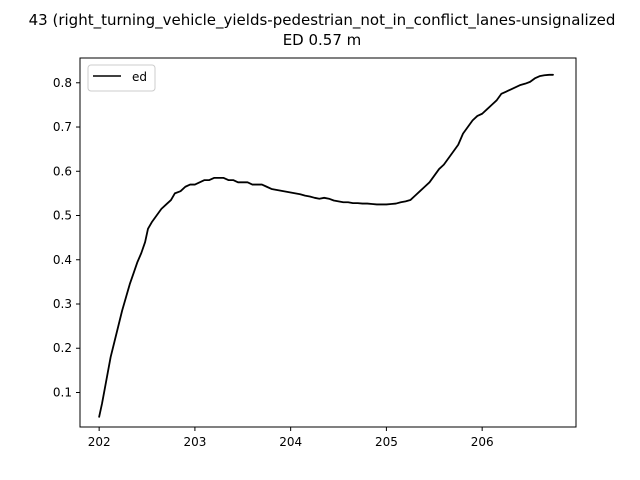 Image resolution: width=640 pixels, height=480 pixels. Describe the element at coordinates (66, 237) in the screenshot. I see `y-axis: 0.1 0.2 0.3 0.4 0.5 0.6 0.7 0.8` at that location.